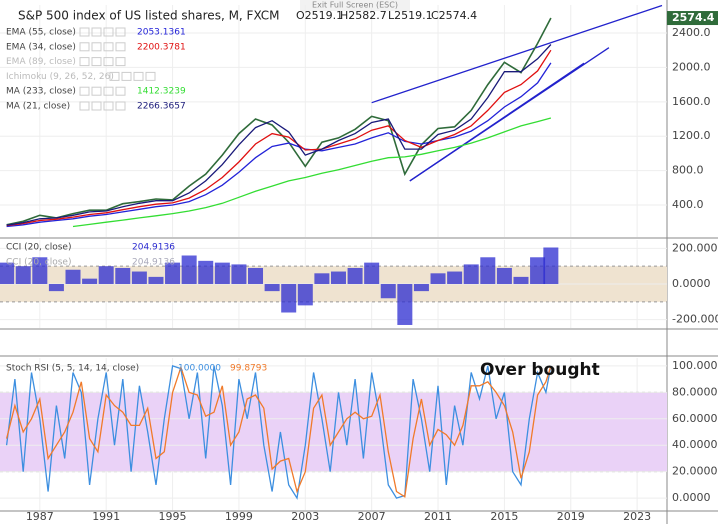 Image resolution: width=718 pixels, height=524 pixels. What do you see at coordinates (571, 516) in the screenshot?
I see `x-tick-label: 2019` at bounding box center [571, 516].